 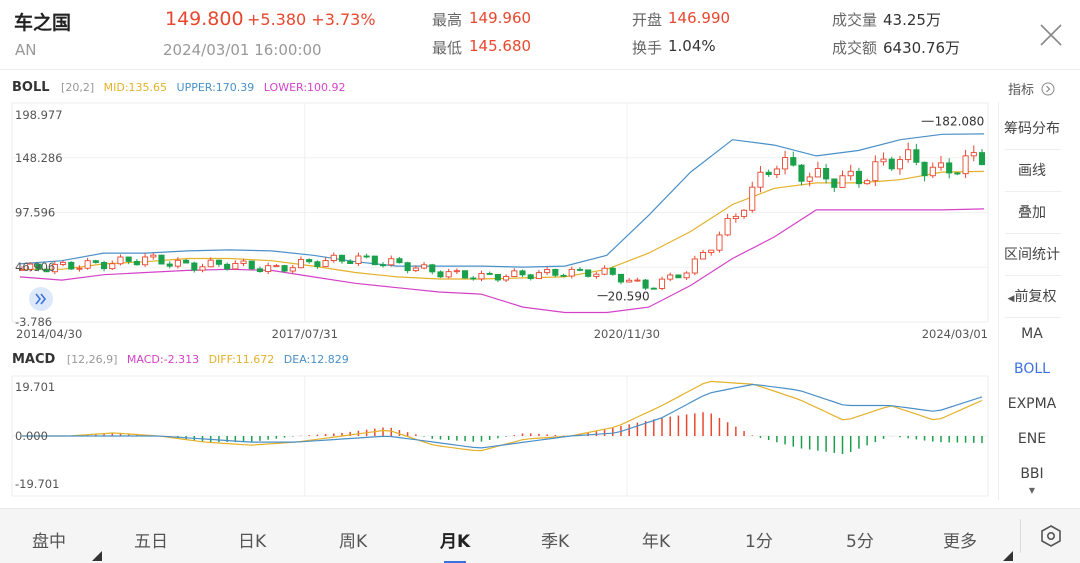 What do you see at coordinates (1031, 88) in the screenshot?
I see `indicator-button: 指标` at bounding box center [1031, 88].